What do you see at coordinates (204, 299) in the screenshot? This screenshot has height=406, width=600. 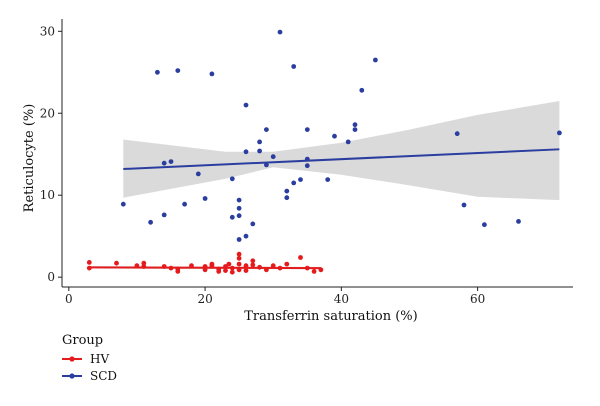 I see `x-tick-label-20: 20` at bounding box center [204, 299].